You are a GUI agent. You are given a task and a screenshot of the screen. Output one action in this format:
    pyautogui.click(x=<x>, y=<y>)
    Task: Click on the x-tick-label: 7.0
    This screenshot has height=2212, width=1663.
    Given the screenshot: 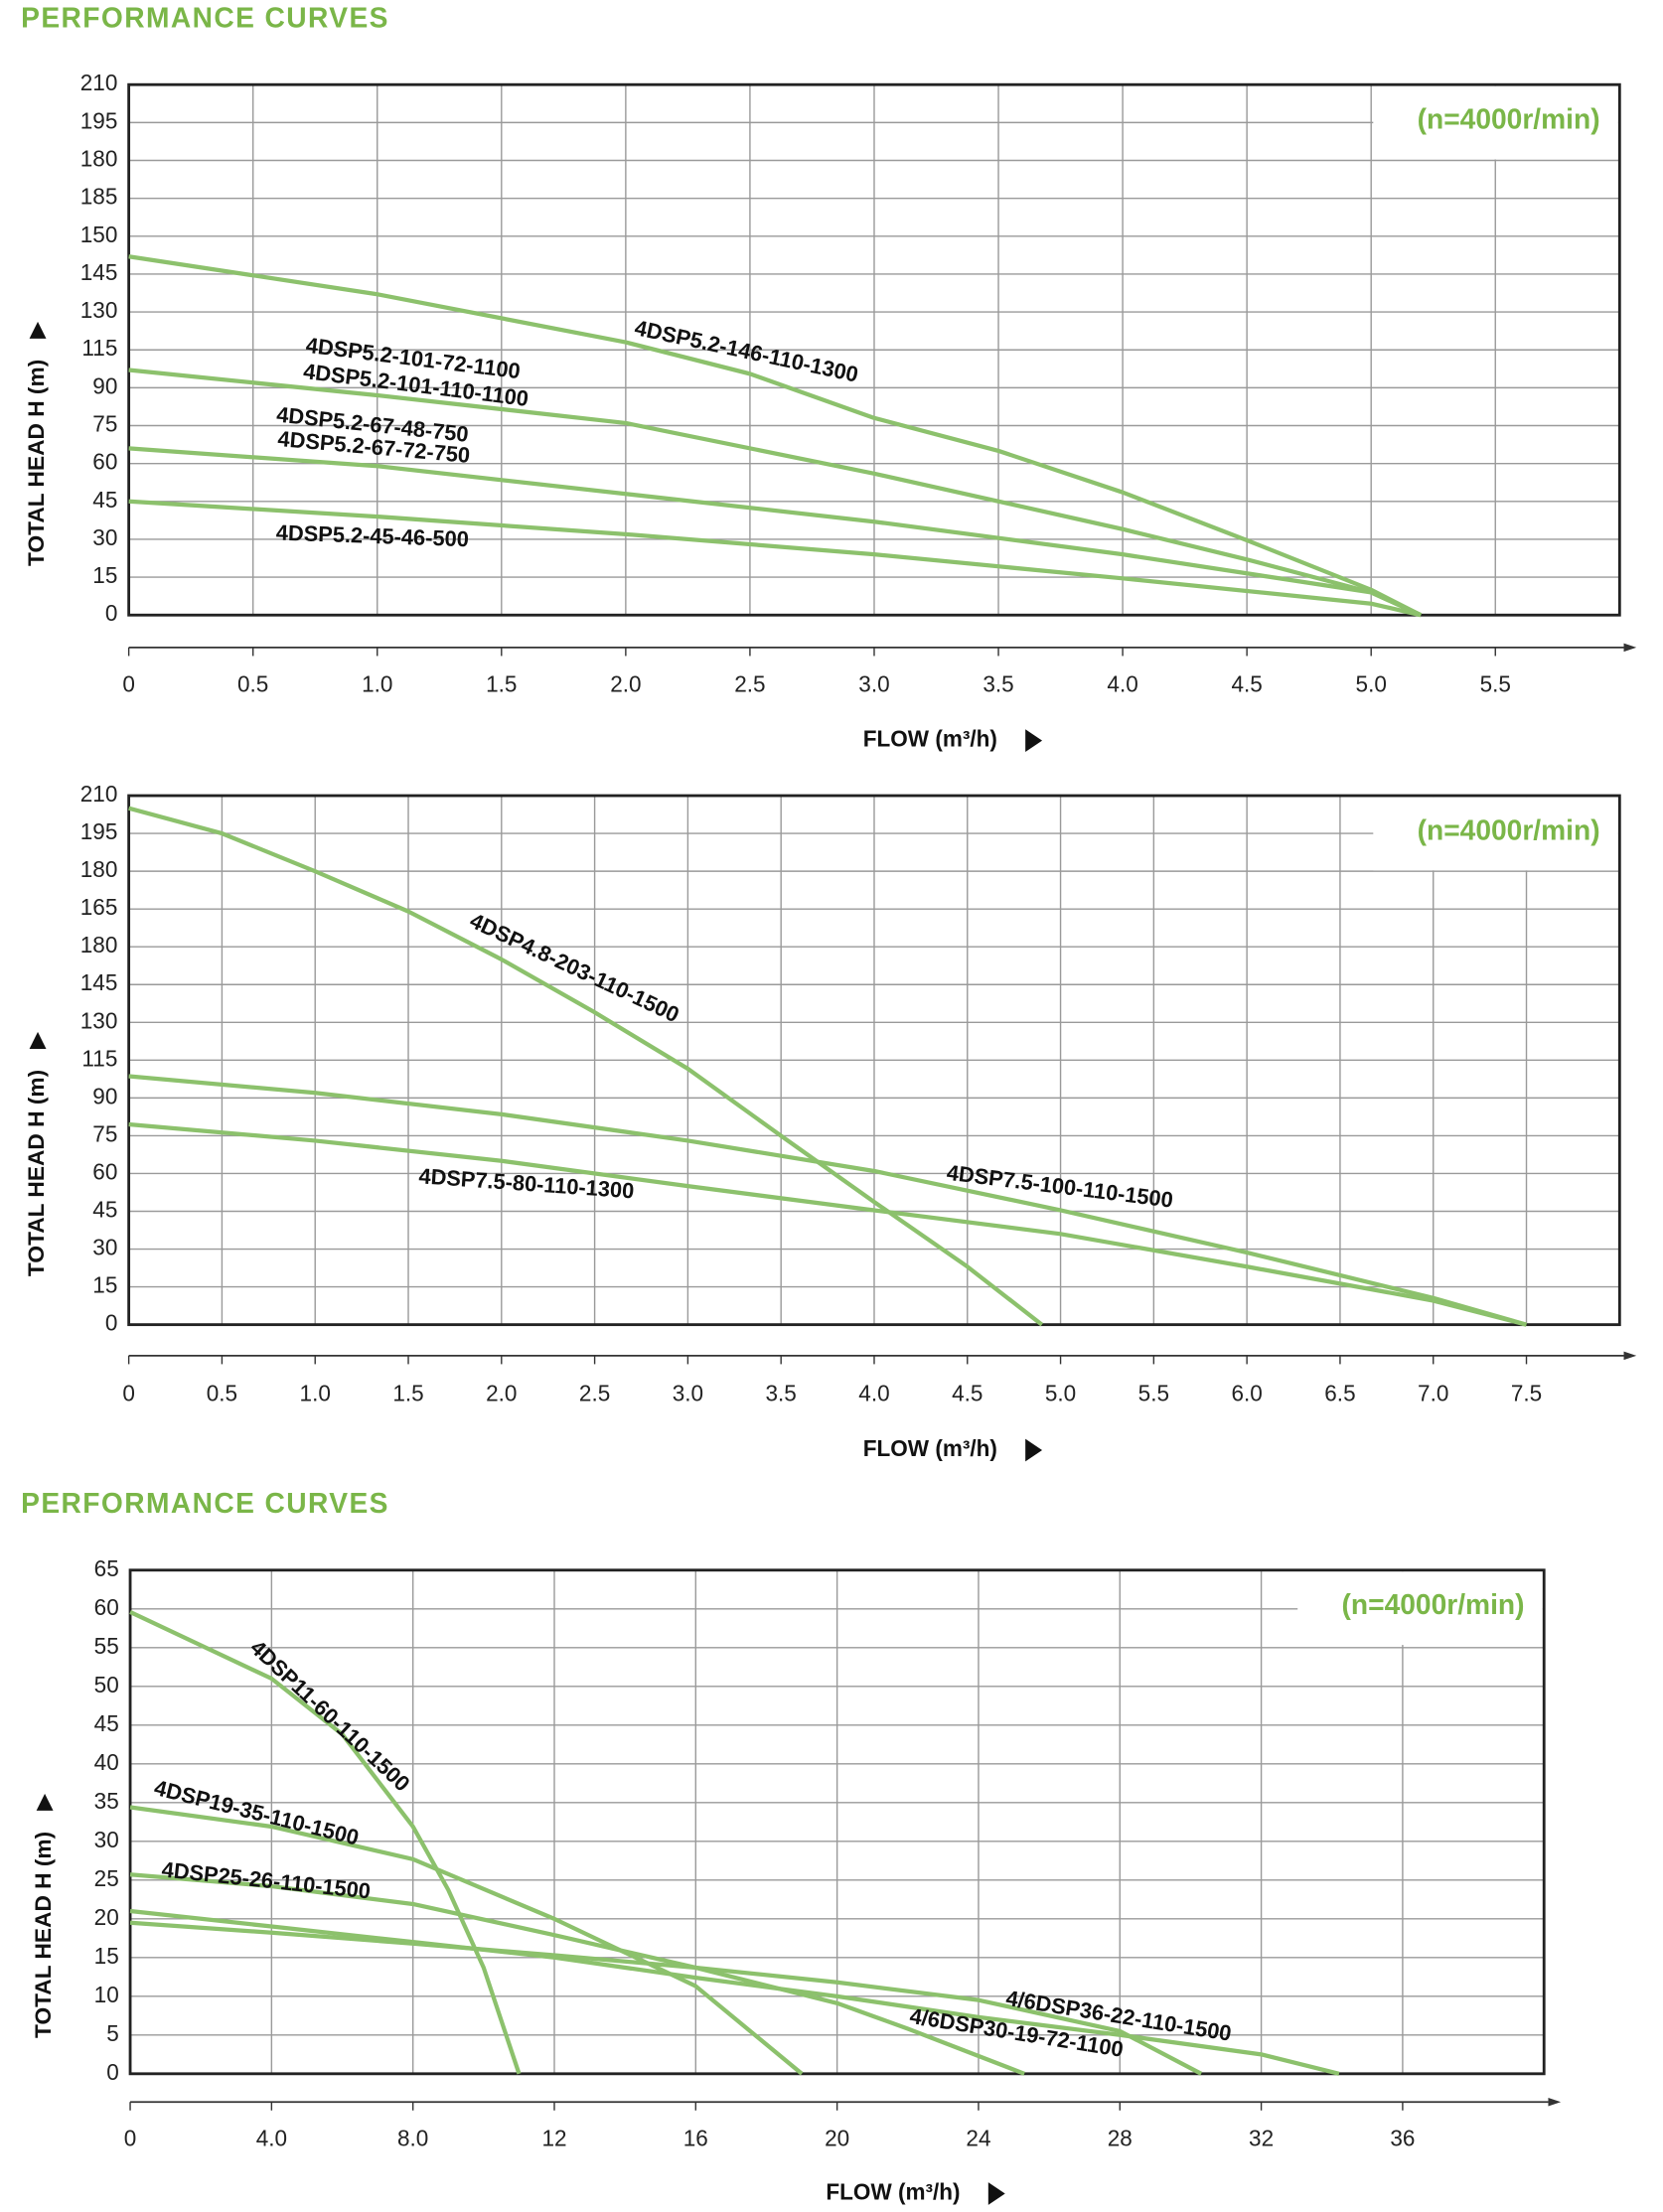 What is the action you would take?
    pyautogui.click(x=1433, y=1394)
    